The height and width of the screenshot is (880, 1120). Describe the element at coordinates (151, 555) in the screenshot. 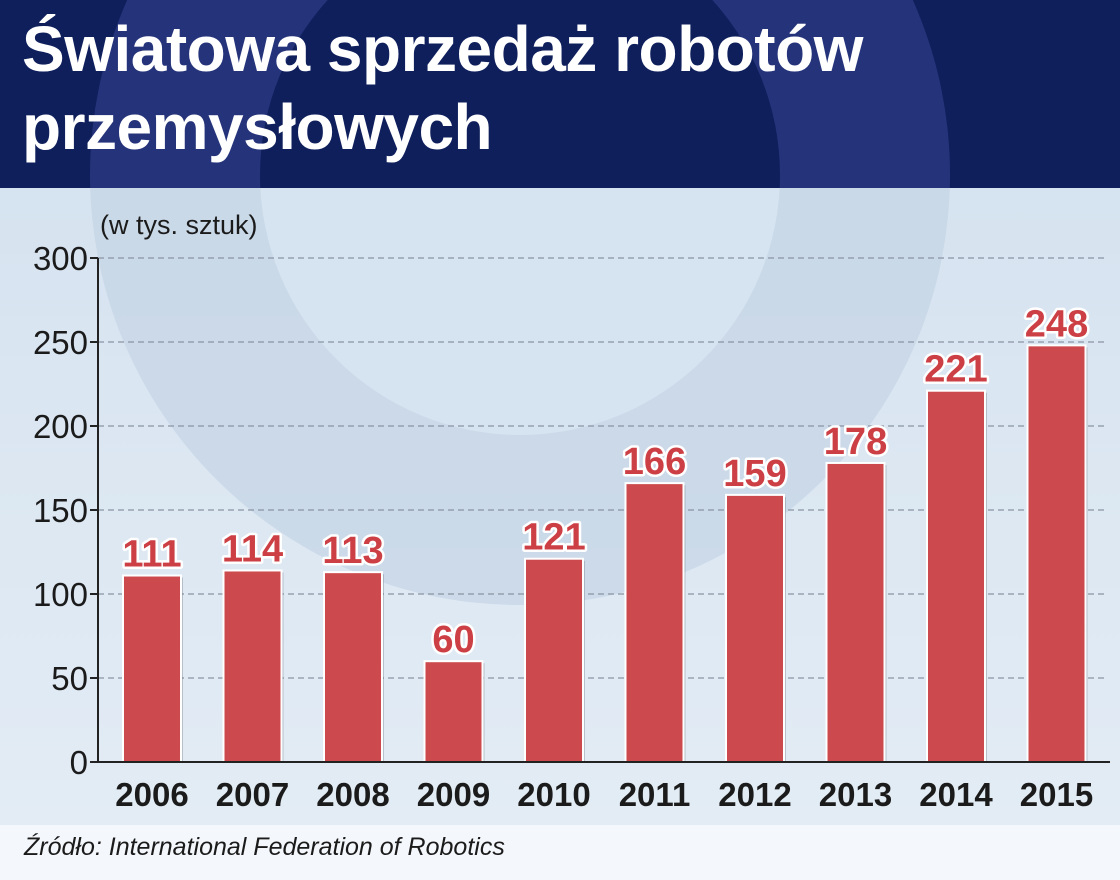

I see `bar-value-label: 111` at that location.